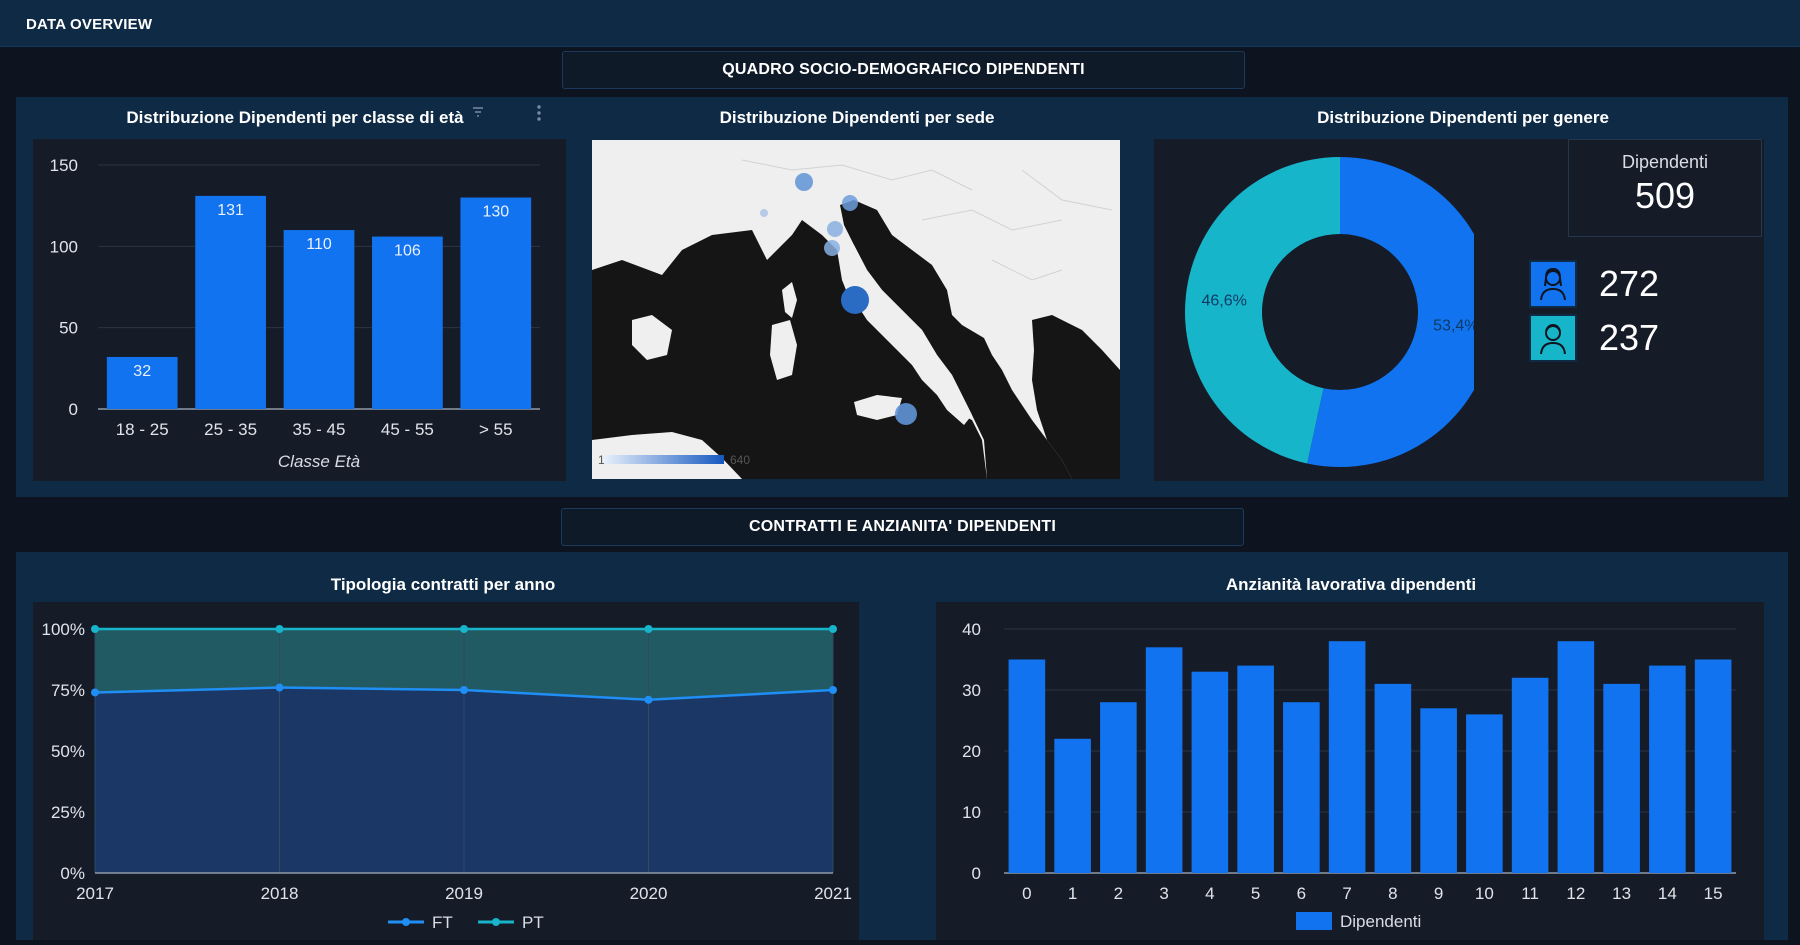 This screenshot has height=945, width=1800. Describe the element at coordinates (971, 812) in the screenshot. I see `y-tick-label: 10` at that location.